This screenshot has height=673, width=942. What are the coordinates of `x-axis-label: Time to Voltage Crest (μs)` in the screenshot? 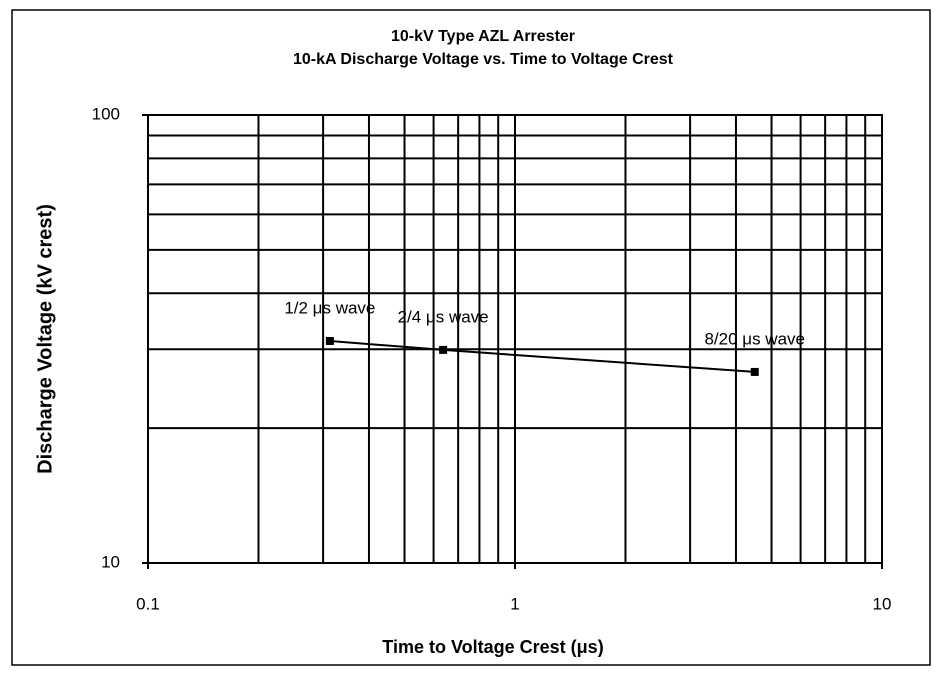 It's located at (492, 647).